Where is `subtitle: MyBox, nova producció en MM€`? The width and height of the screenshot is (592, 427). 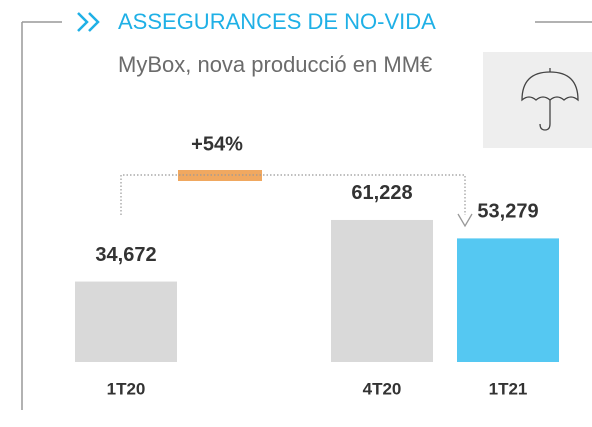 subtitle: MyBox, nova producció en MM€ is located at coordinates (275, 64).